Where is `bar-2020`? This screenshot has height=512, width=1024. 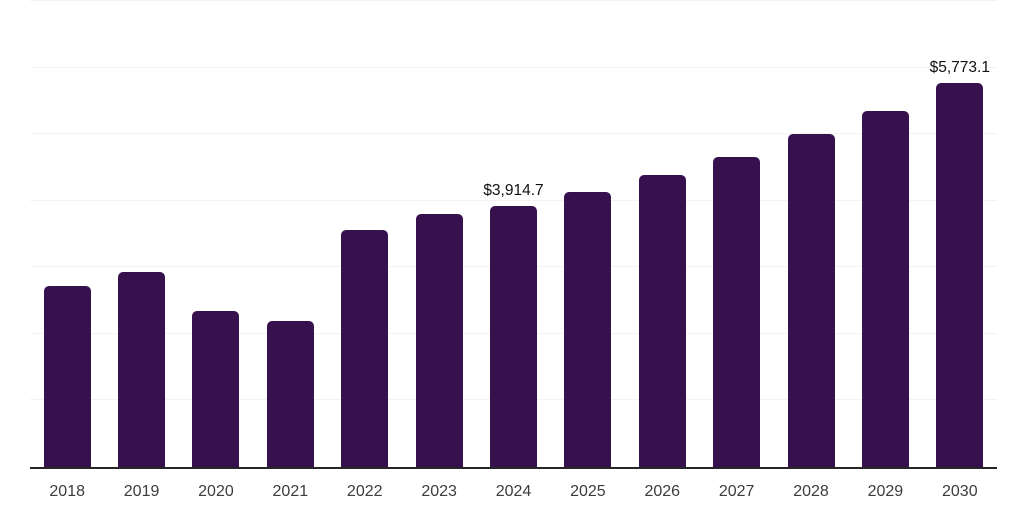
bar-2020 is located at coordinates (216, 389).